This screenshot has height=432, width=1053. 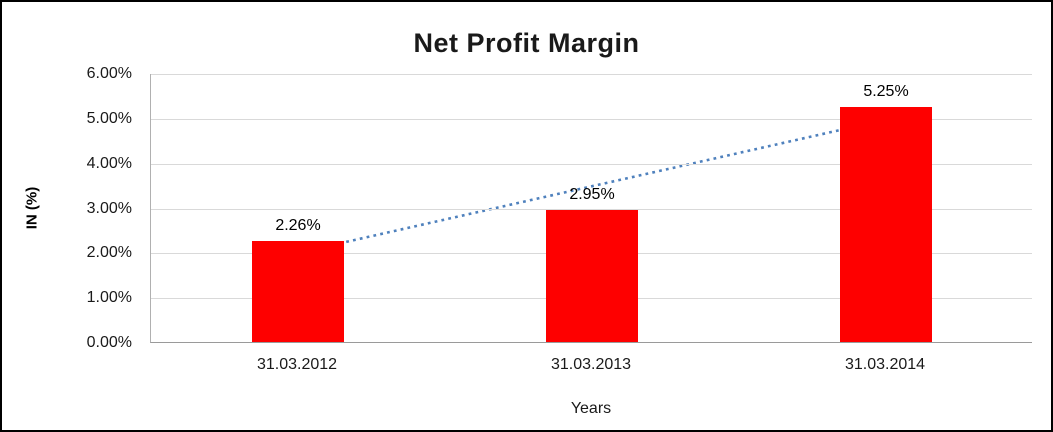 I want to click on x-axis-label: Years, so click(x=591, y=408).